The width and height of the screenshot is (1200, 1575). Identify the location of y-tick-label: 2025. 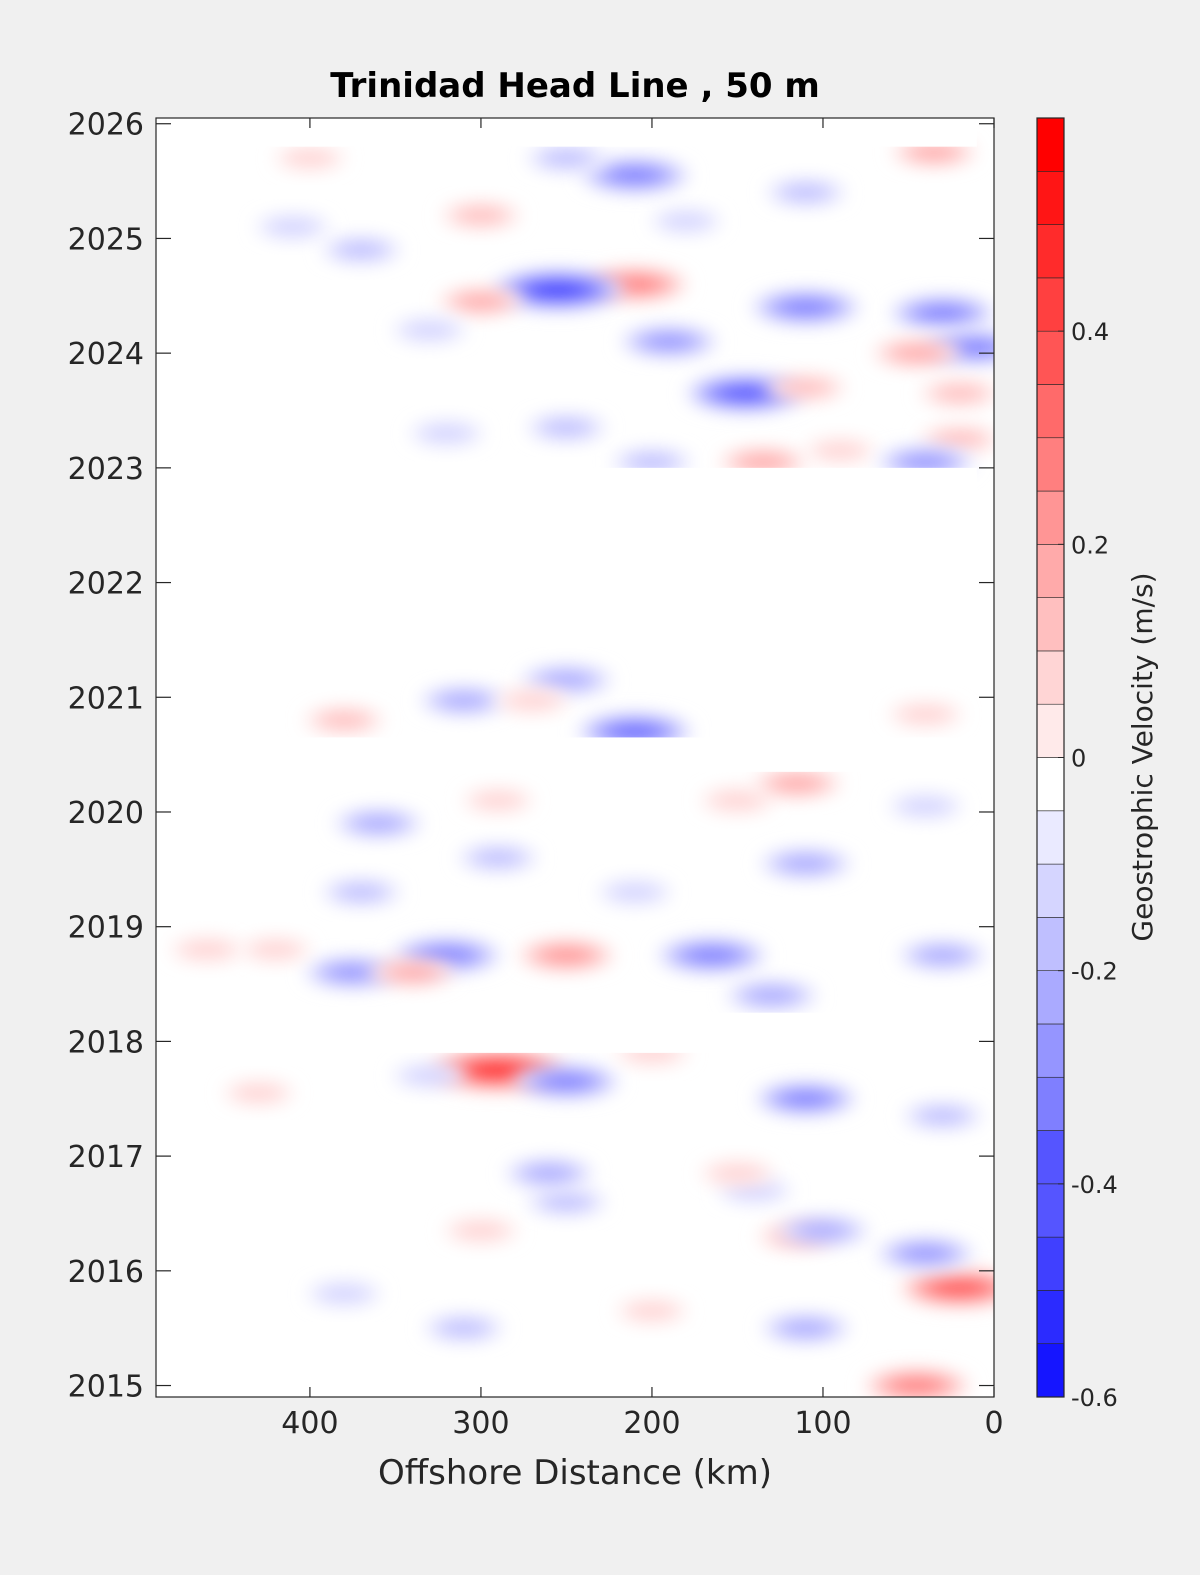
(106, 239).